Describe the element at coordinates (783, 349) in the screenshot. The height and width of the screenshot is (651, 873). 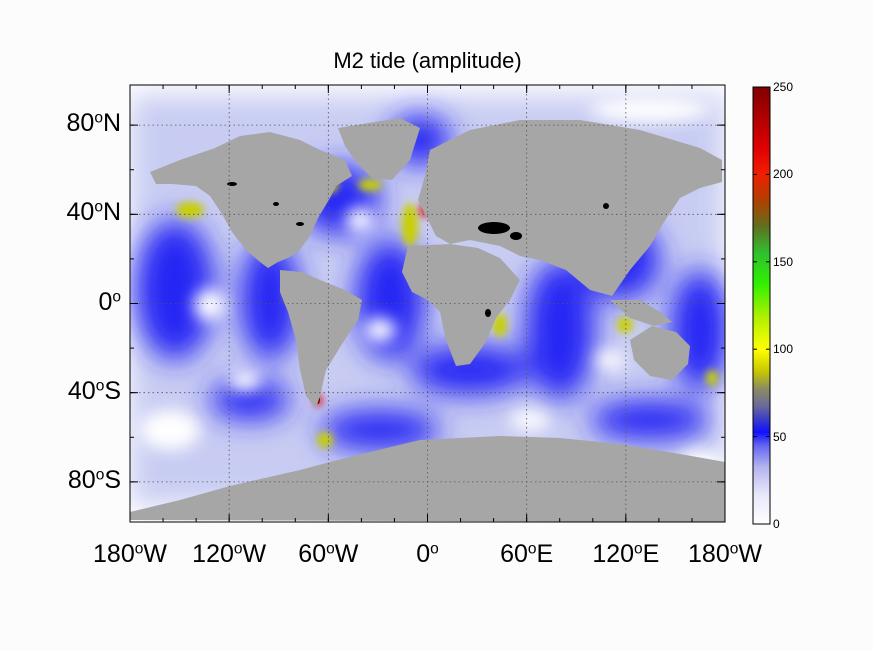
I see `colorbar-tick-label: 100` at that location.